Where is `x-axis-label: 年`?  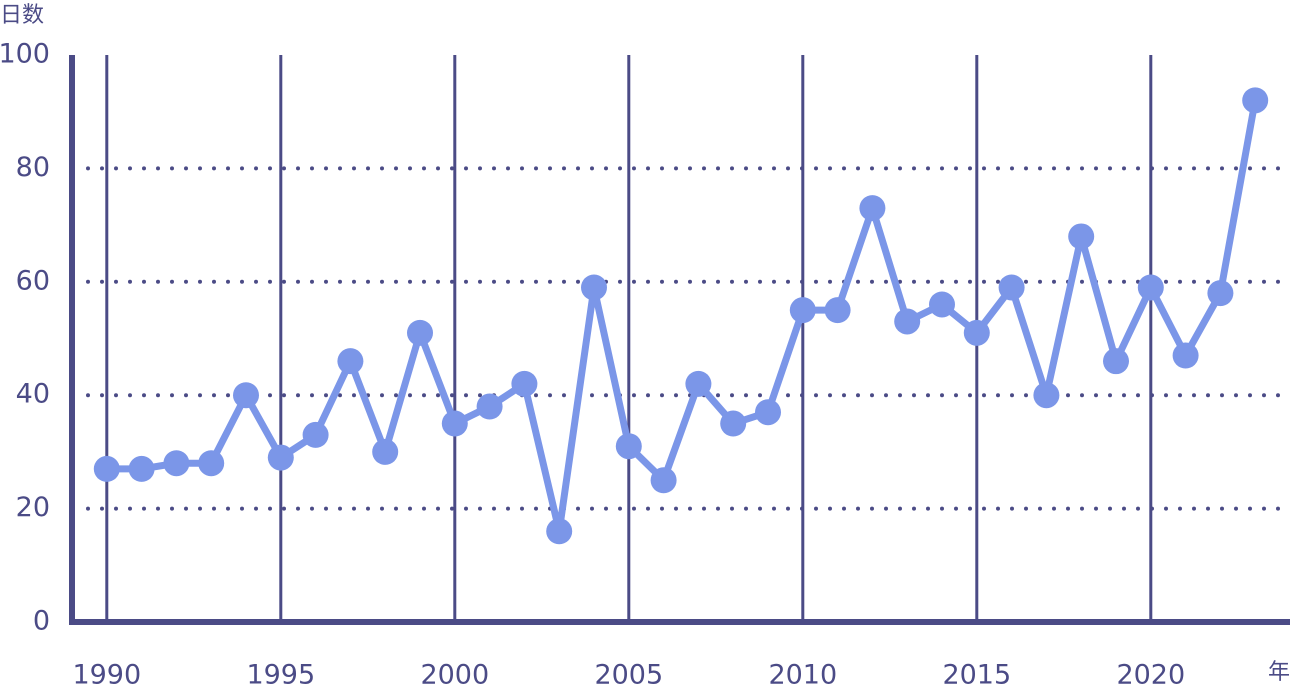 x-axis-label: 年 is located at coordinates (1279, 672).